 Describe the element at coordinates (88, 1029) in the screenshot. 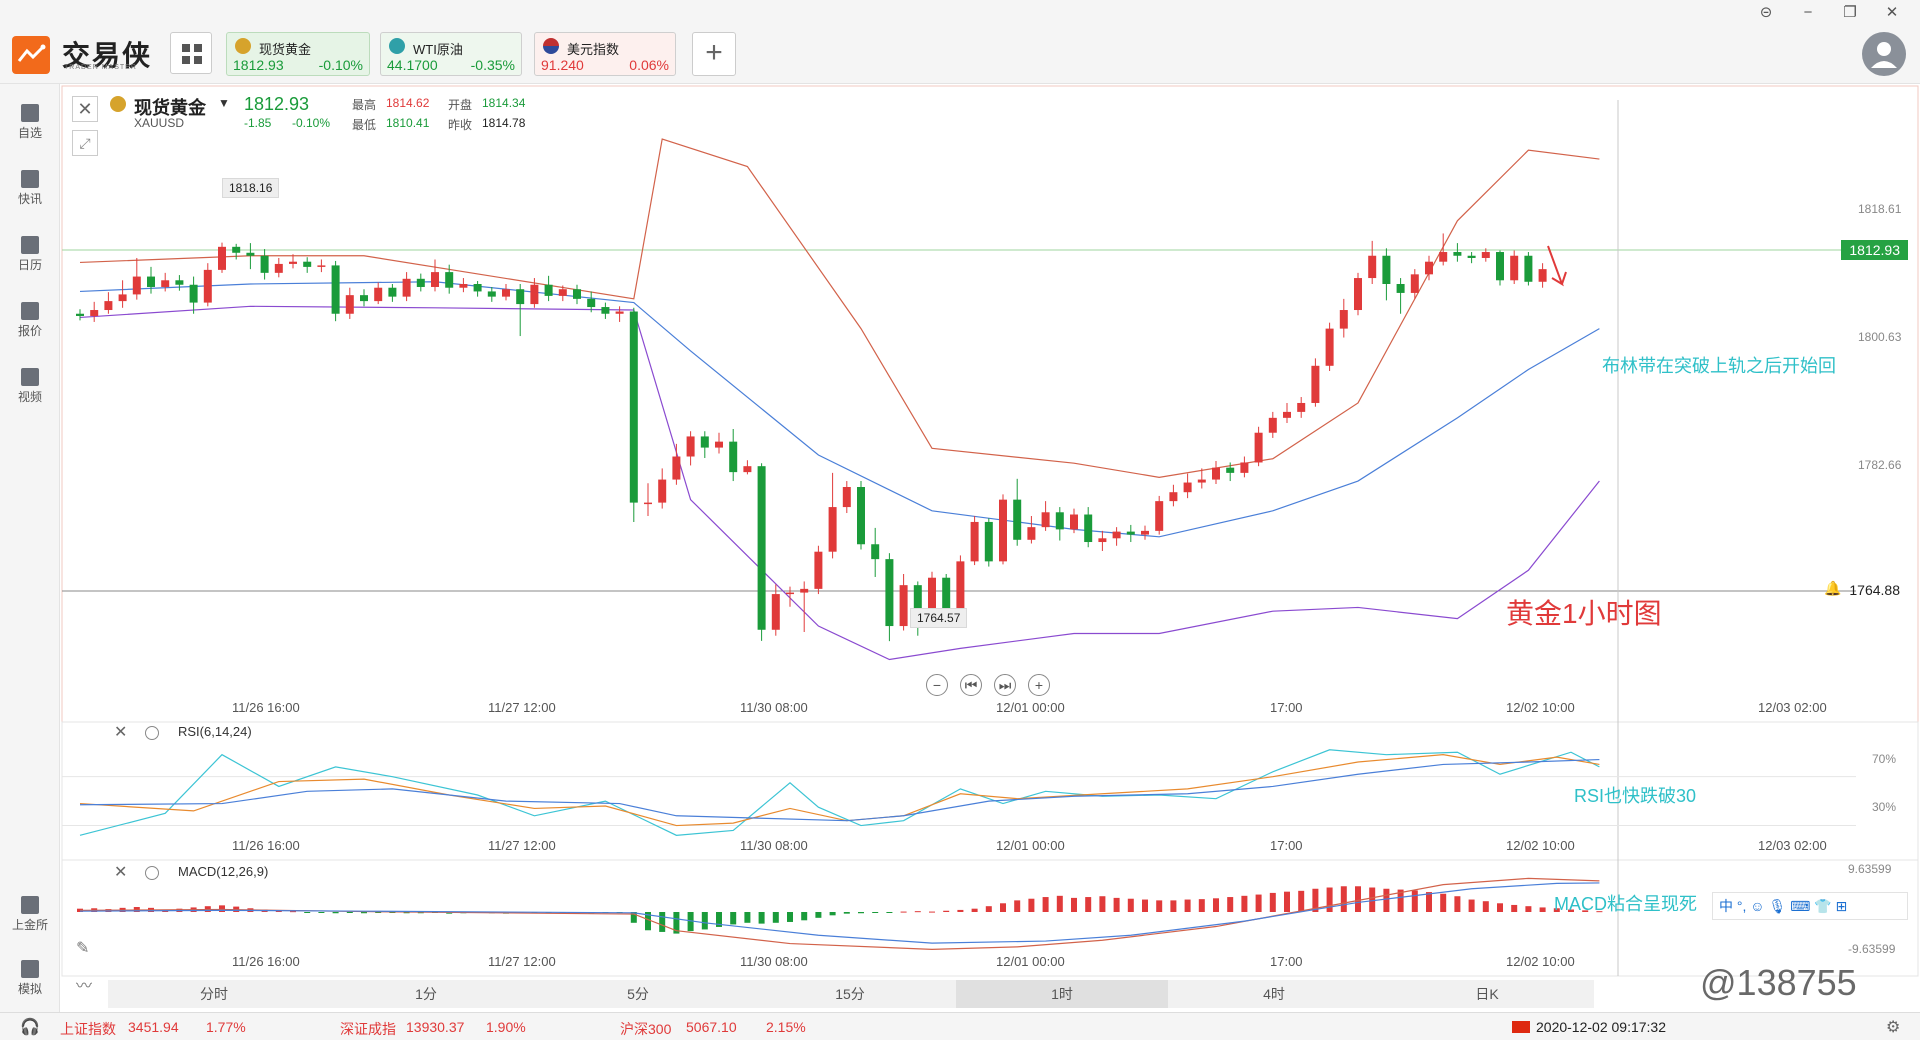

I see `status-index-name: 上证指数` at that location.